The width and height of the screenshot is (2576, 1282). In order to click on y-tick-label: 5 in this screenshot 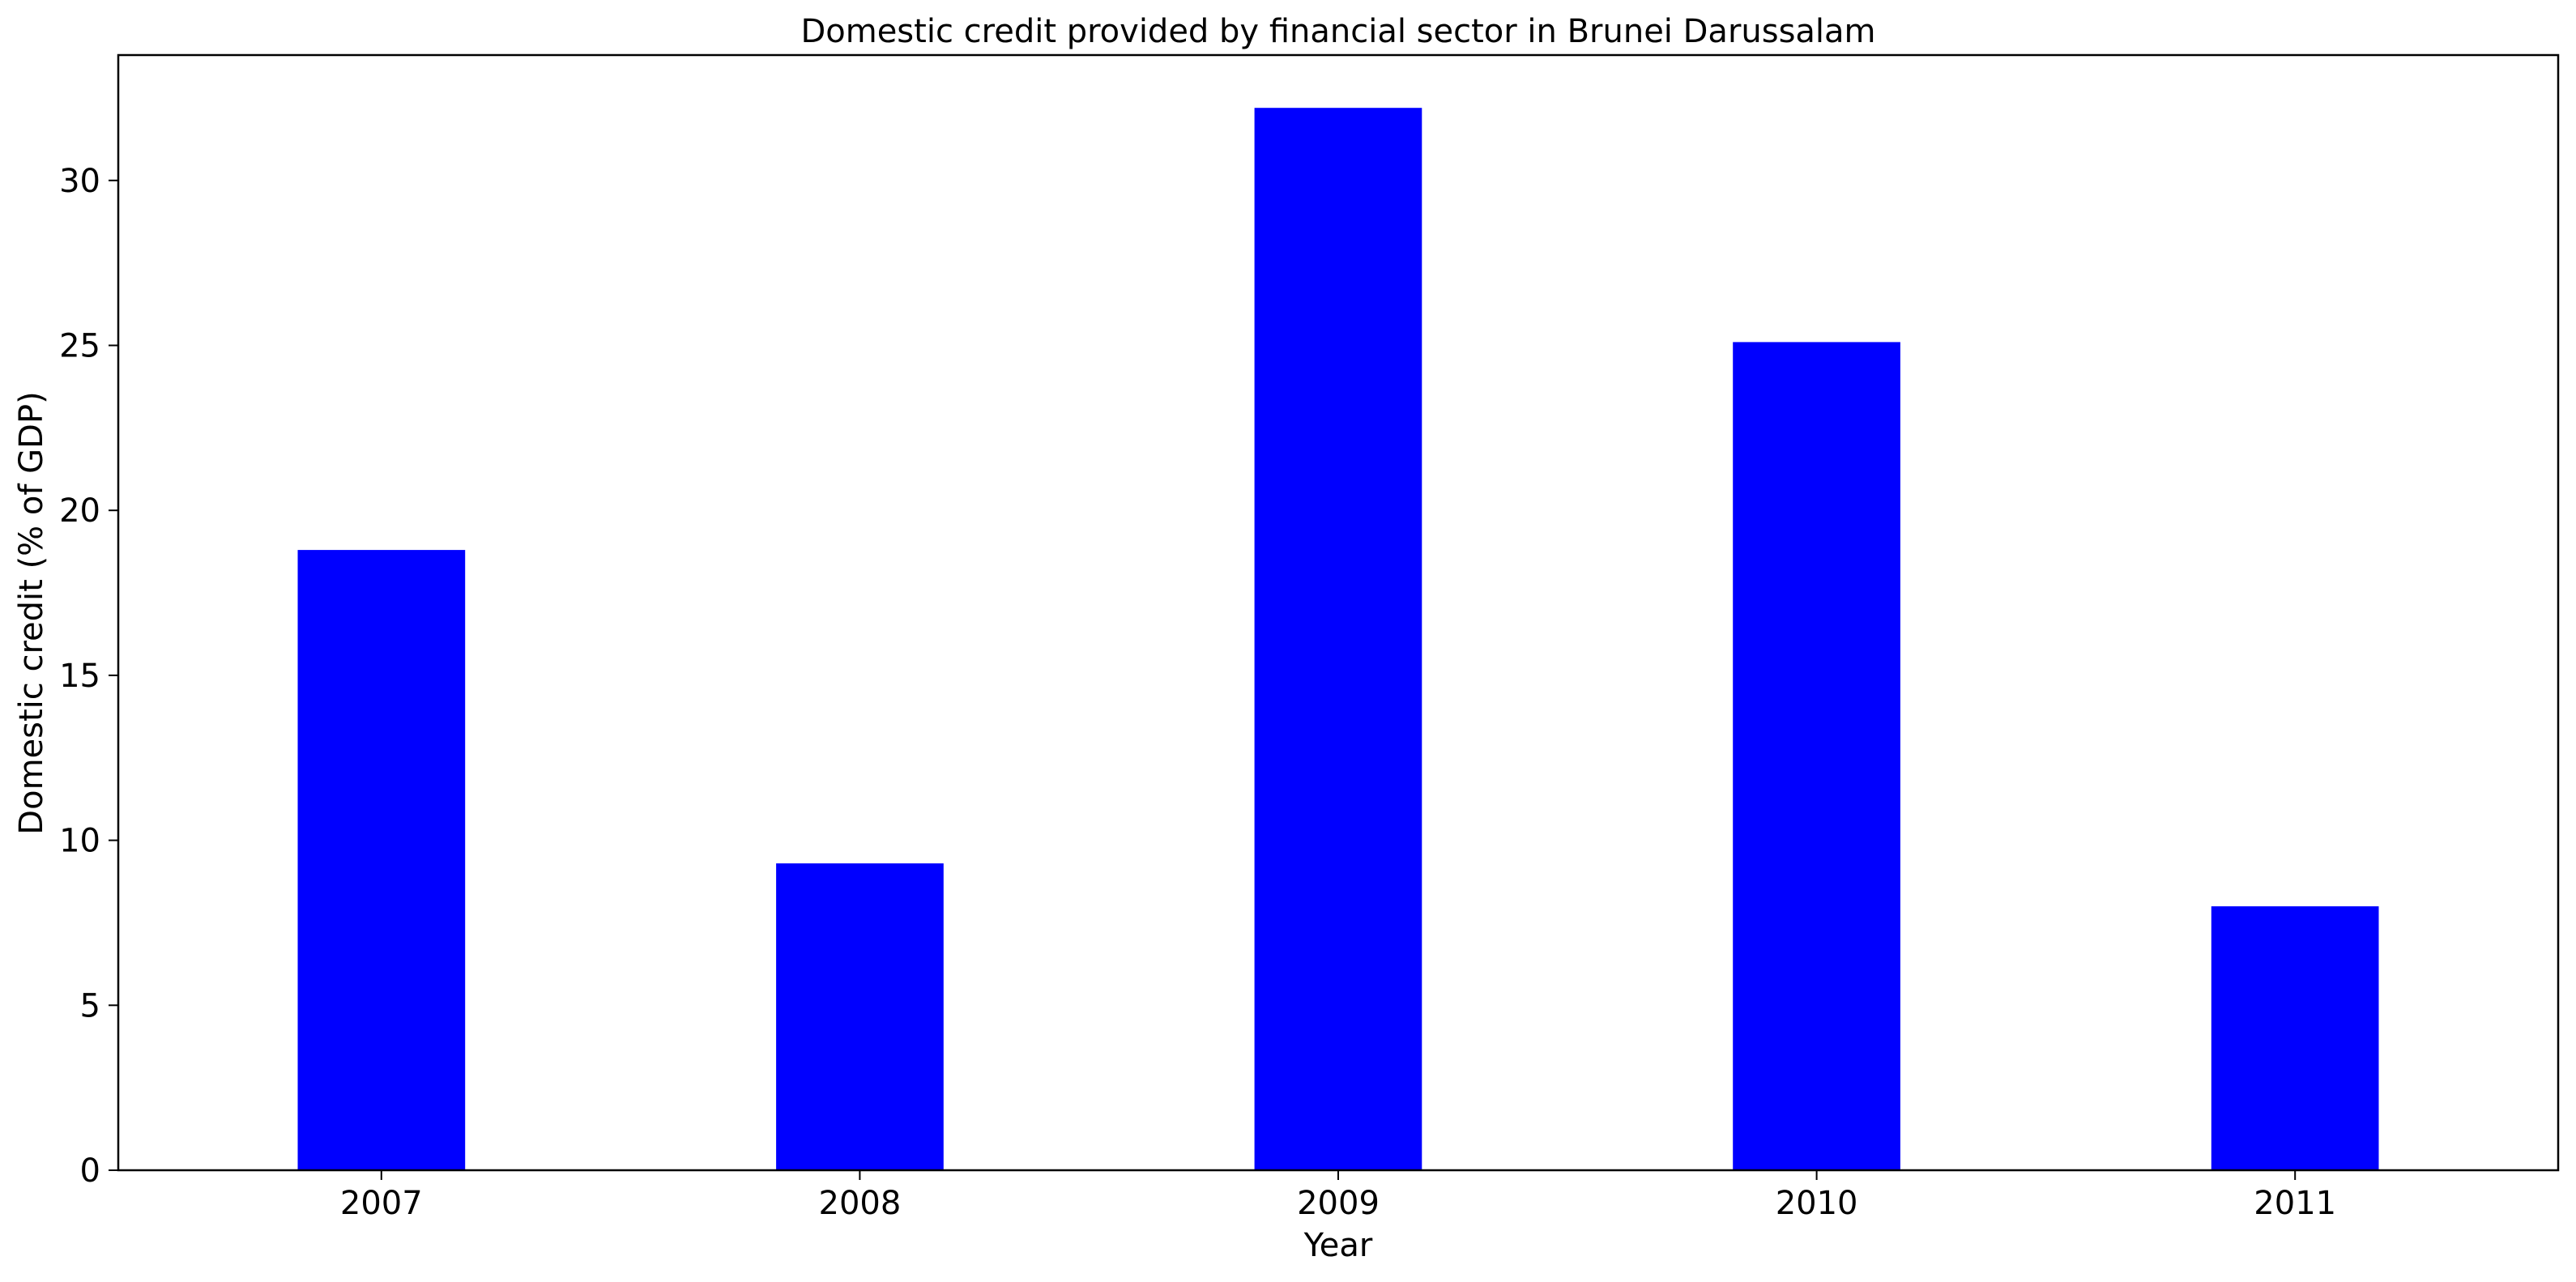, I will do `click(90, 1005)`.